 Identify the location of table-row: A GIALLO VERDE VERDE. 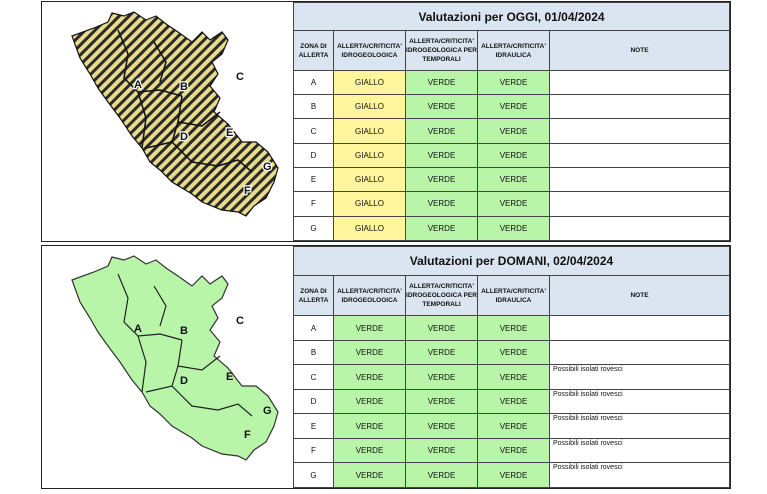
(511, 82).